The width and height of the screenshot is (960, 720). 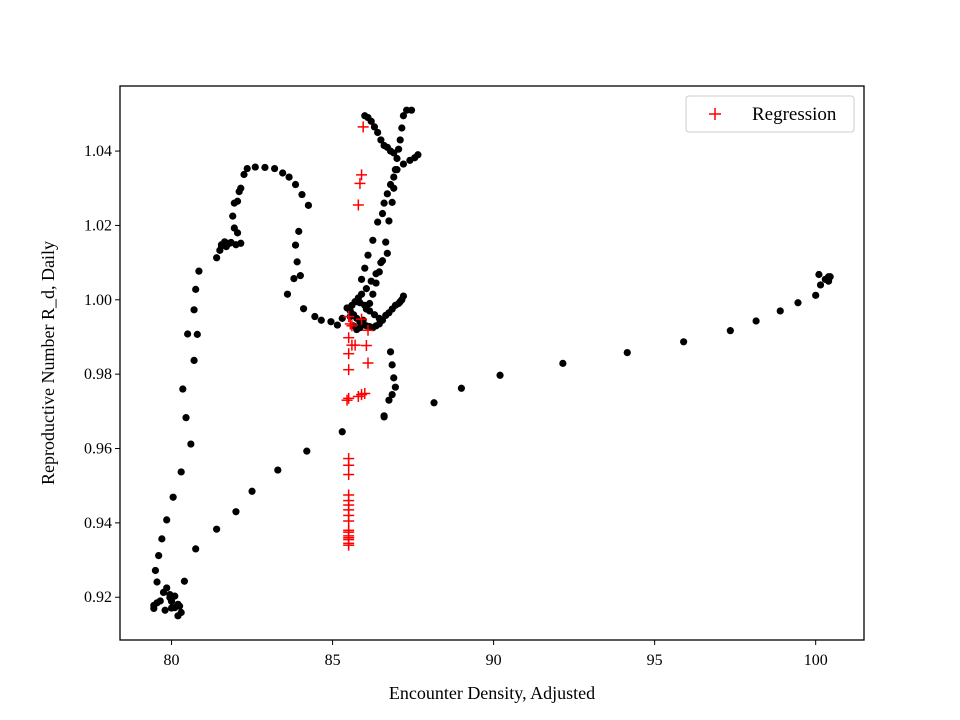 What do you see at coordinates (492, 693) in the screenshot?
I see `x-axis-label: Encounter Density, Adjusted` at bounding box center [492, 693].